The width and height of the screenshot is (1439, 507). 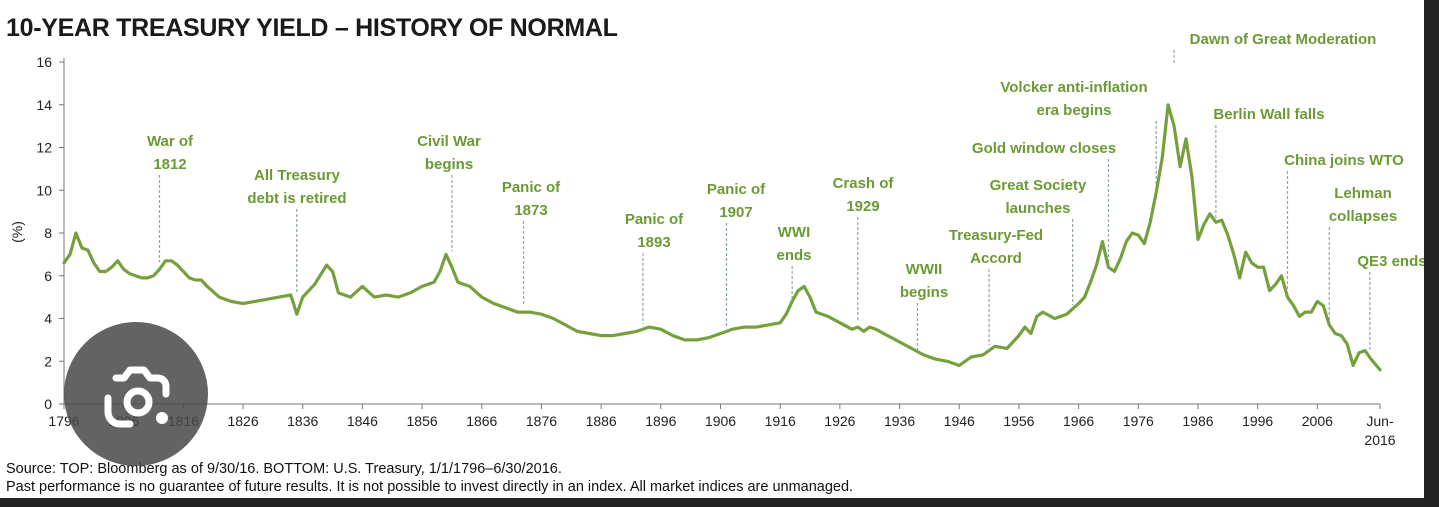 What do you see at coordinates (481, 421) in the screenshot?
I see `x-tick-label: 1866` at bounding box center [481, 421].